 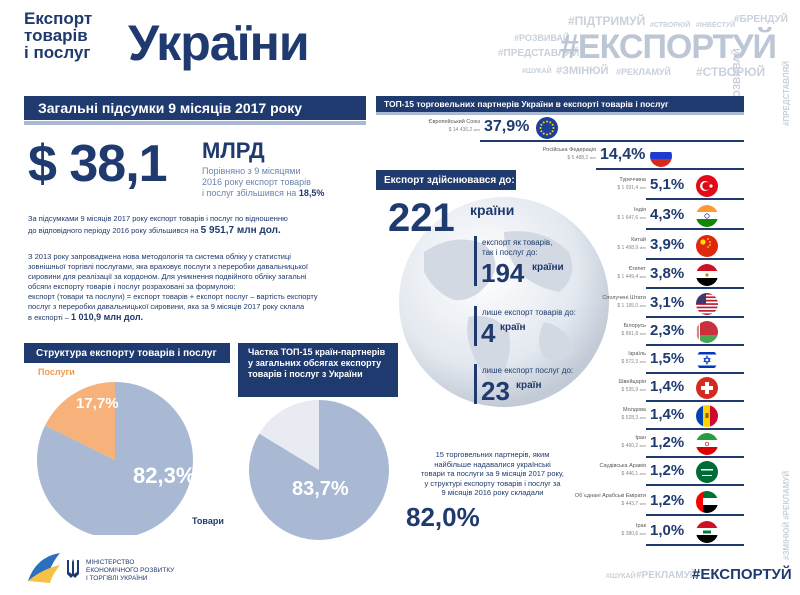 I want to click on partner-amount-value: $ 380,6, so click(x=630, y=534).